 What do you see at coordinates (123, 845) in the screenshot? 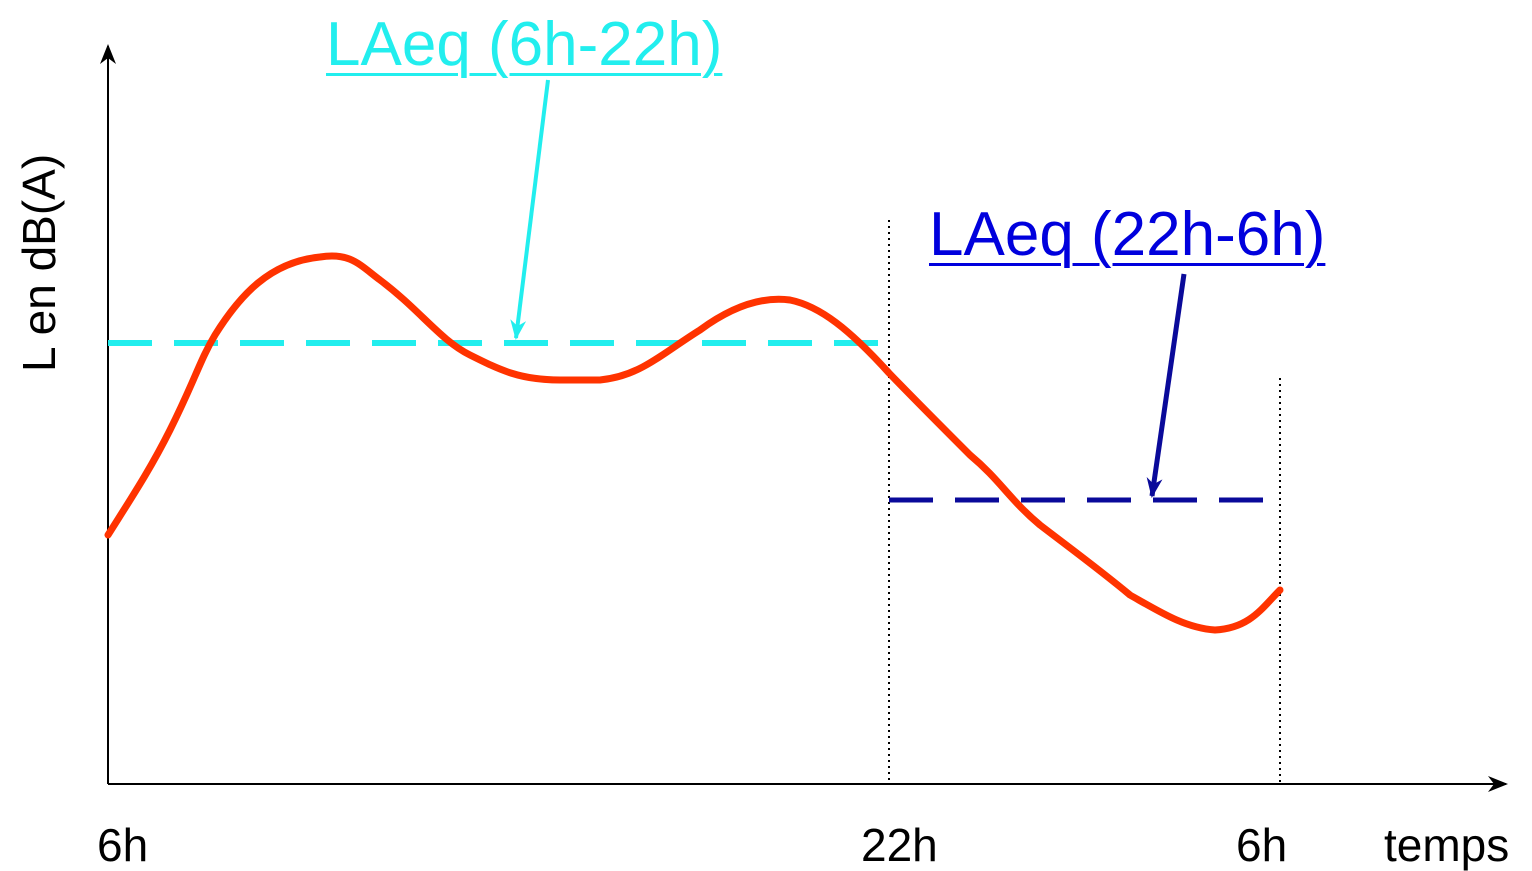
I see `x-tick-6h-start: 6h` at bounding box center [123, 845].